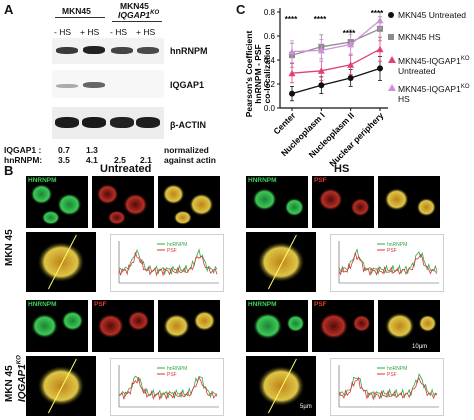  Describe the element at coordinates (120, 160) in the screenshot. I see `quant-hnrnpm-3: 2.5` at that location.